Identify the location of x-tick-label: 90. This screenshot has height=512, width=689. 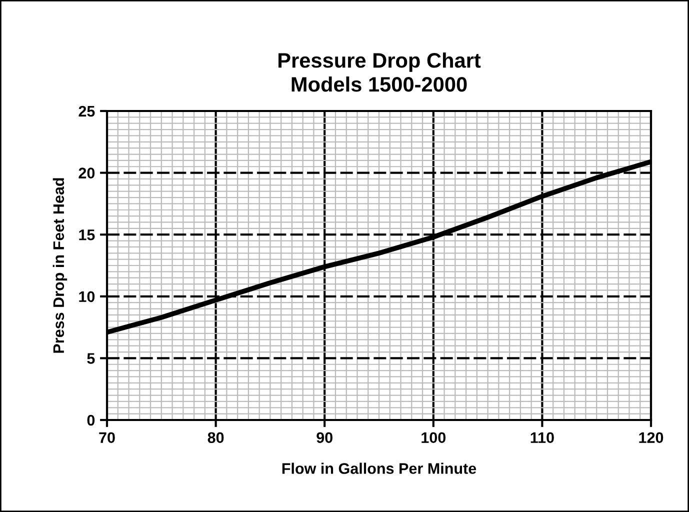
(324, 438).